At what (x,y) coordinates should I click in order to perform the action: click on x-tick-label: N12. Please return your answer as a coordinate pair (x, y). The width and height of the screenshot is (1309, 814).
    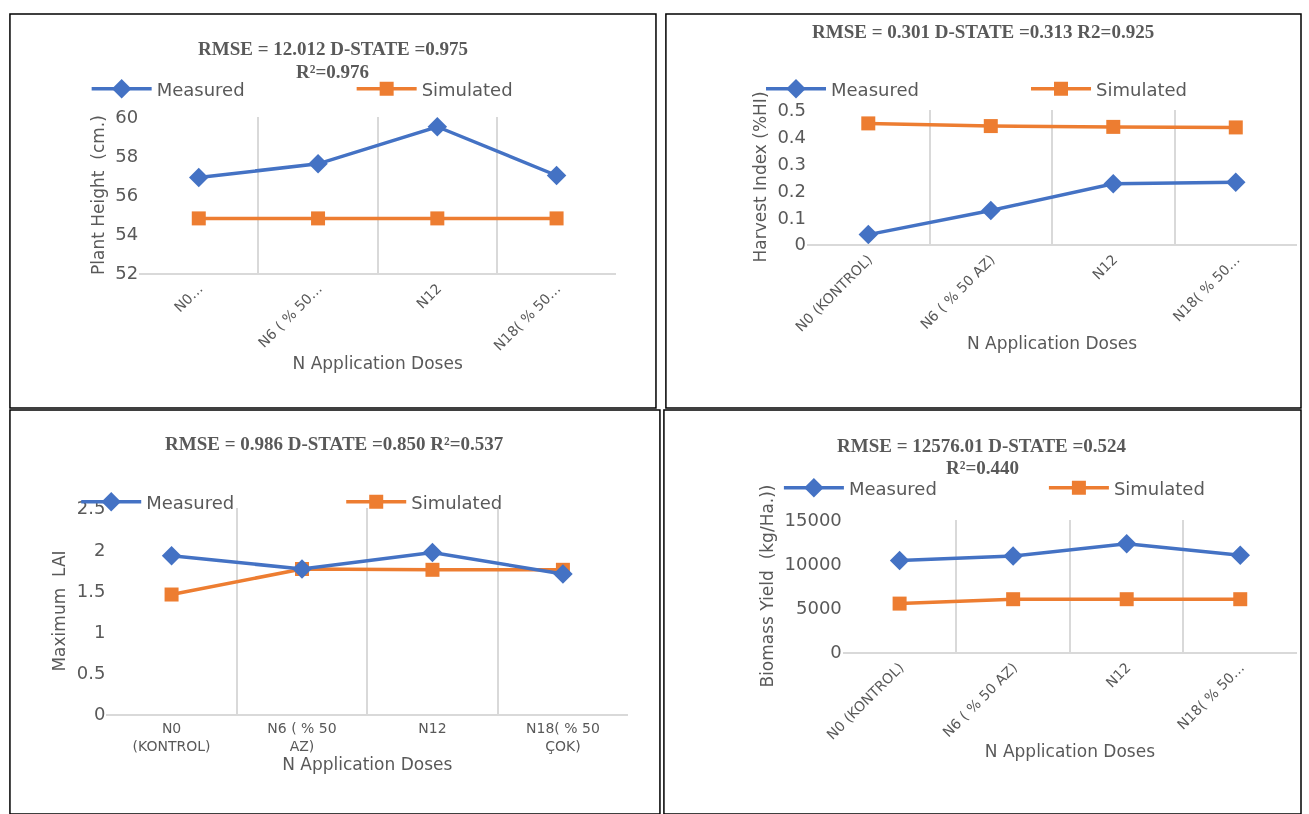
    Looking at the image, I should click on (432, 727).